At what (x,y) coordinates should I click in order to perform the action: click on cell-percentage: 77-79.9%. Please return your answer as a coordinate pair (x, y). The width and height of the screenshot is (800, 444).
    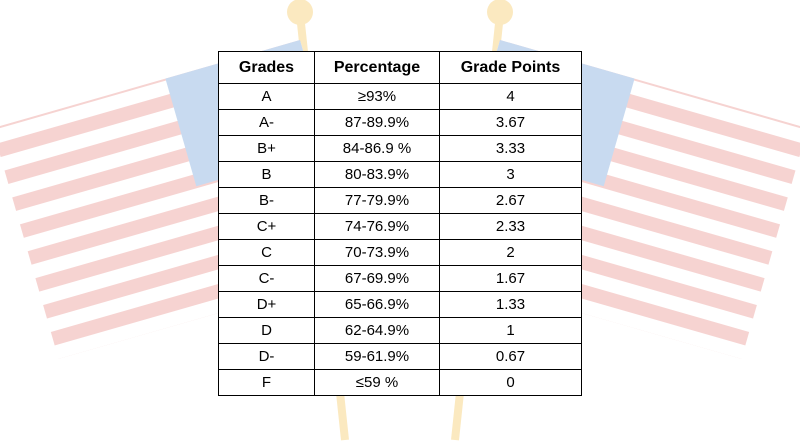
    Looking at the image, I should click on (377, 200).